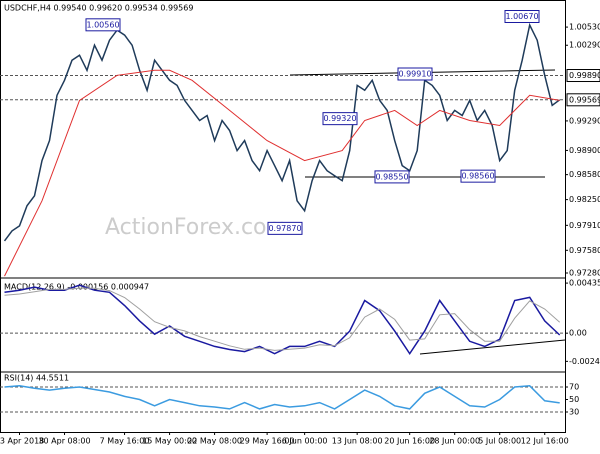 The image size is (600, 454). Describe the element at coordinates (584, 174) in the screenshot. I see `y-tick-label: 0.98580` at that location.